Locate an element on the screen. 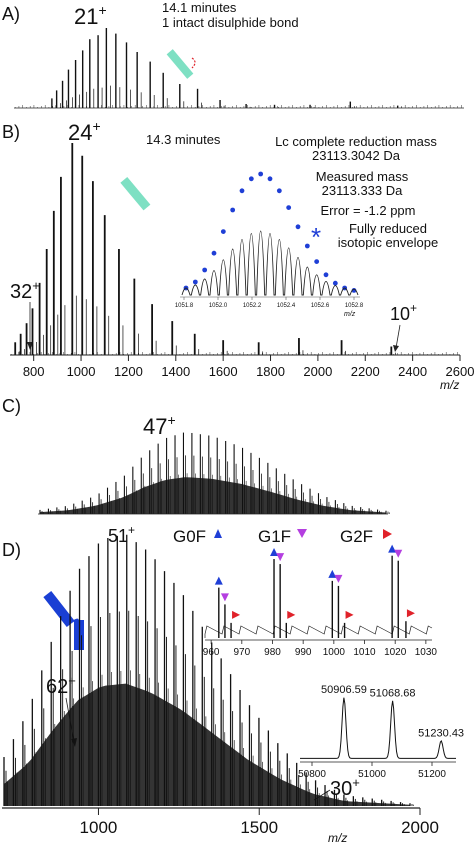 The width and height of the screenshot is (474, 848). panel-a-spectrum is located at coordinates (238, 68).